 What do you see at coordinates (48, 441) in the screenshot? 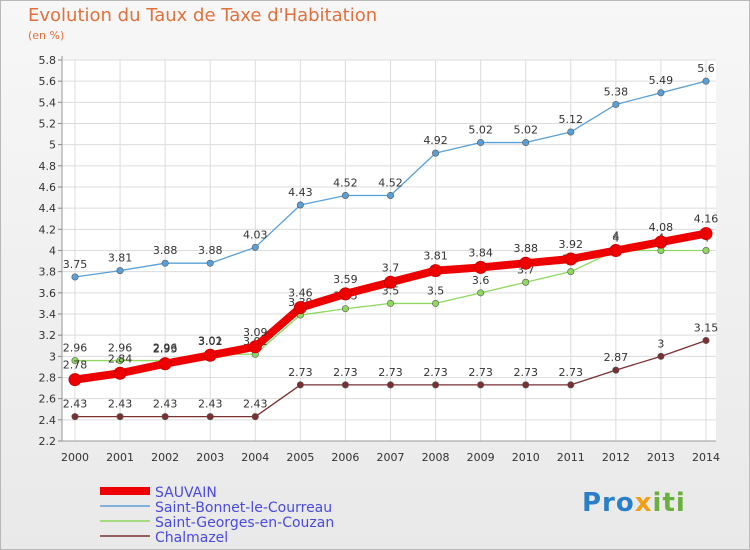
I see `y-tick-label: 2.2` at bounding box center [48, 441].